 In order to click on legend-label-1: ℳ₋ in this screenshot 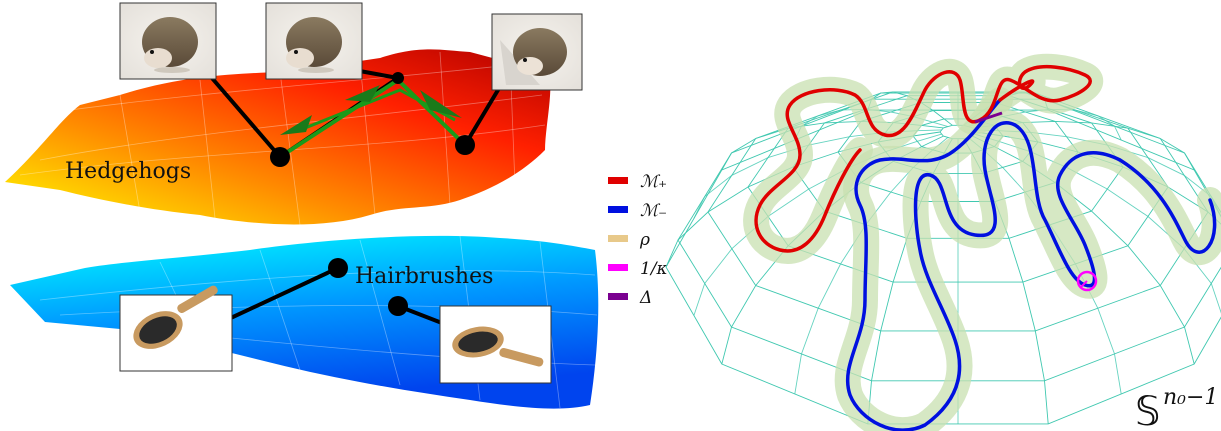, I will do `click(653, 211)`.